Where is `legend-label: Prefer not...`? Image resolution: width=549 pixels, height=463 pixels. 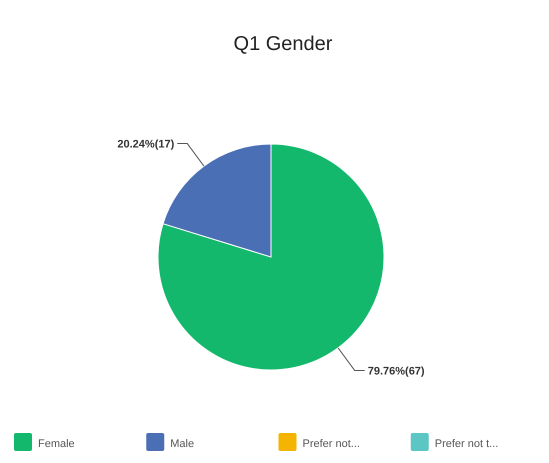
legend-label: Prefer not... is located at coordinates (331, 444).